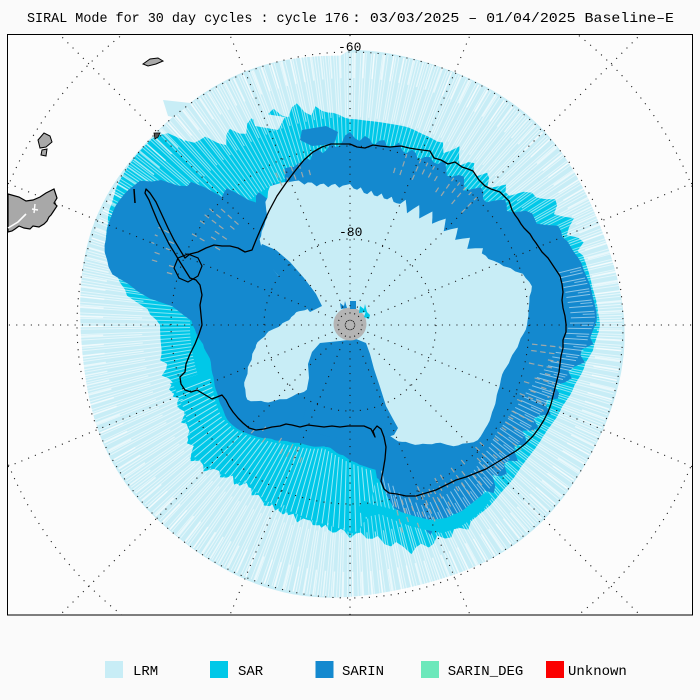 Image resolution: width=700 pixels, height=700 pixels. What do you see at coordinates (188, 19) in the screenshot?
I see `svg-text:SIRAL Mode for 30 day cycles :: SIRAL Mode for 30 day cycles : cycle 176` at bounding box center [188, 19].